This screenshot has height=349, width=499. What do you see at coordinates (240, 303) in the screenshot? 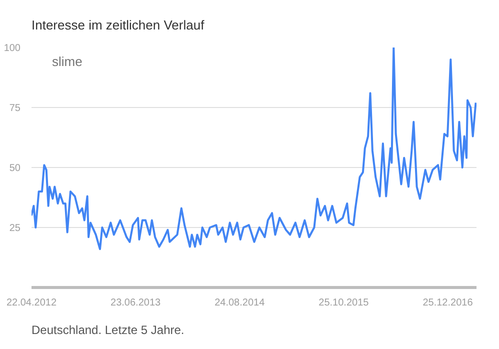
I see `x-tick-label: 24.08.2014` at bounding box center [240, 303].